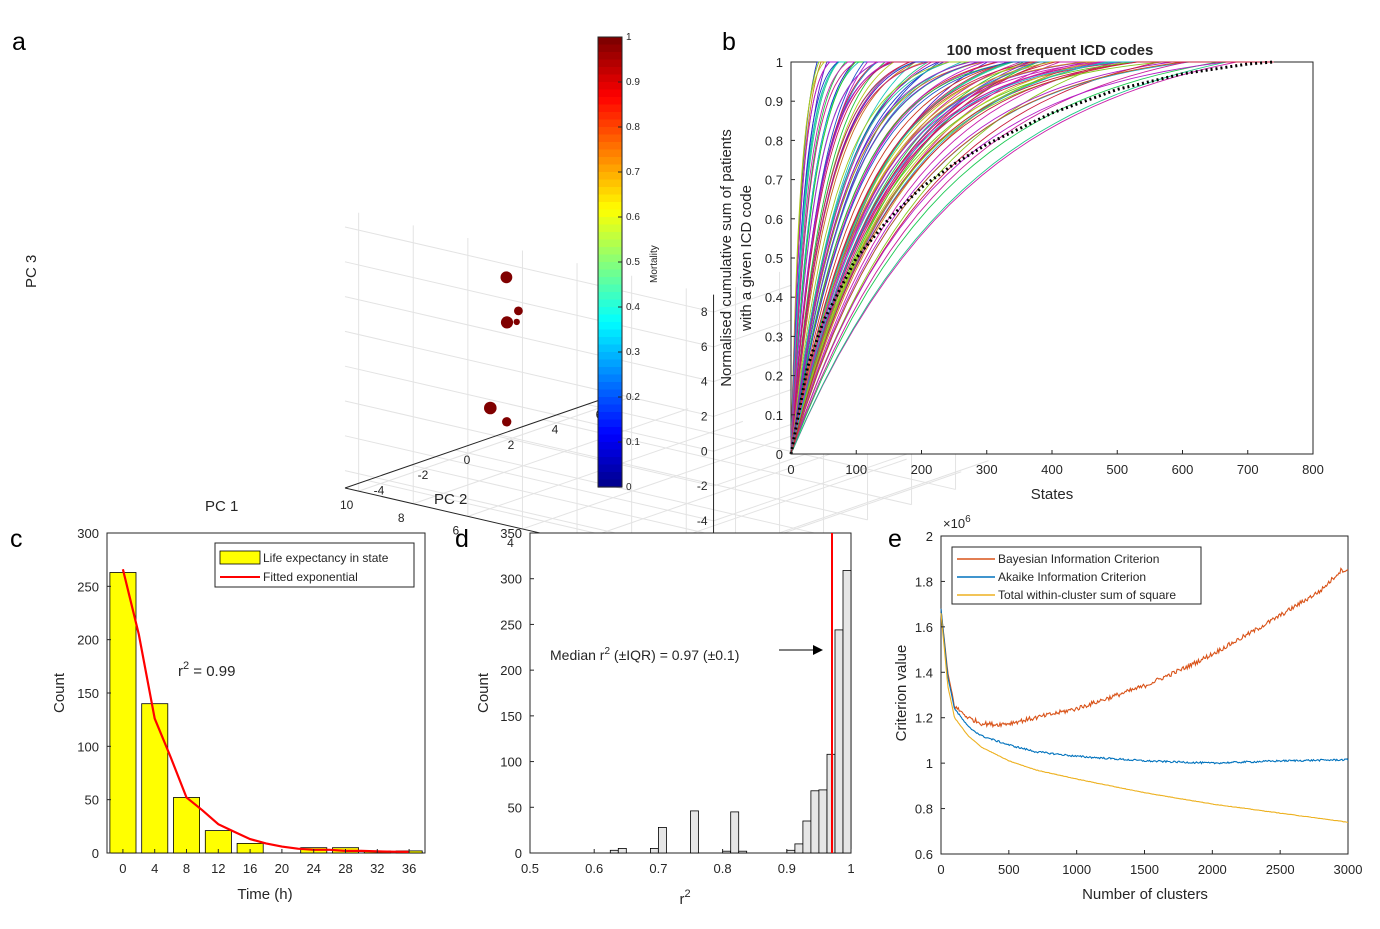  I want to click on x-tick-label: 4, so click(154, 868).